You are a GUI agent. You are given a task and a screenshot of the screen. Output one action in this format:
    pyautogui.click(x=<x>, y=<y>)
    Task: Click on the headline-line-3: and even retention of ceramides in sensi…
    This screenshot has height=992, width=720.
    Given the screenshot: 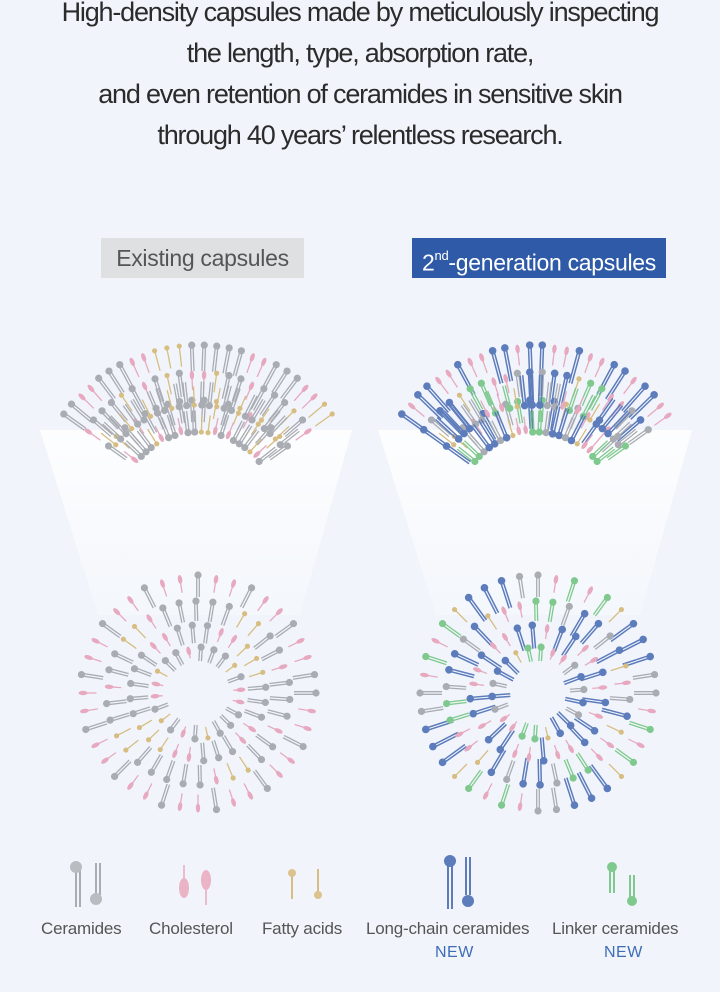 What is the action you would take?
    pyautogui.click(x=360, y=94)
    